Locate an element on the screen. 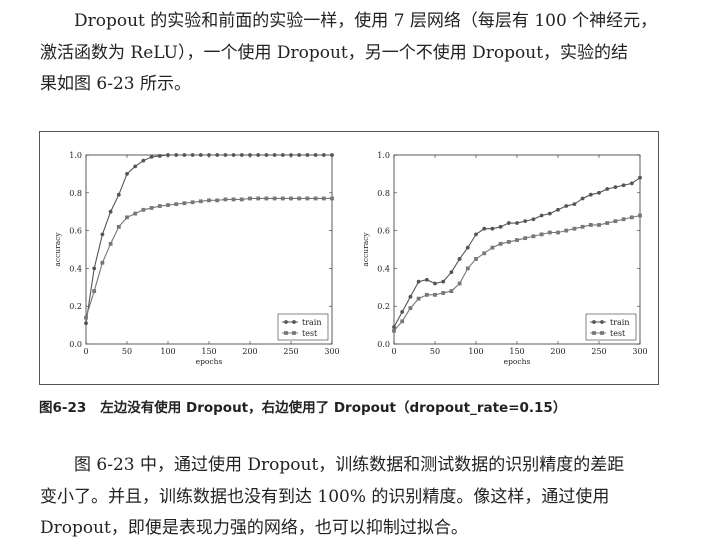 The image size is (708, 550). y-tick-label: 0.0 is located at coordinates (75, 344).